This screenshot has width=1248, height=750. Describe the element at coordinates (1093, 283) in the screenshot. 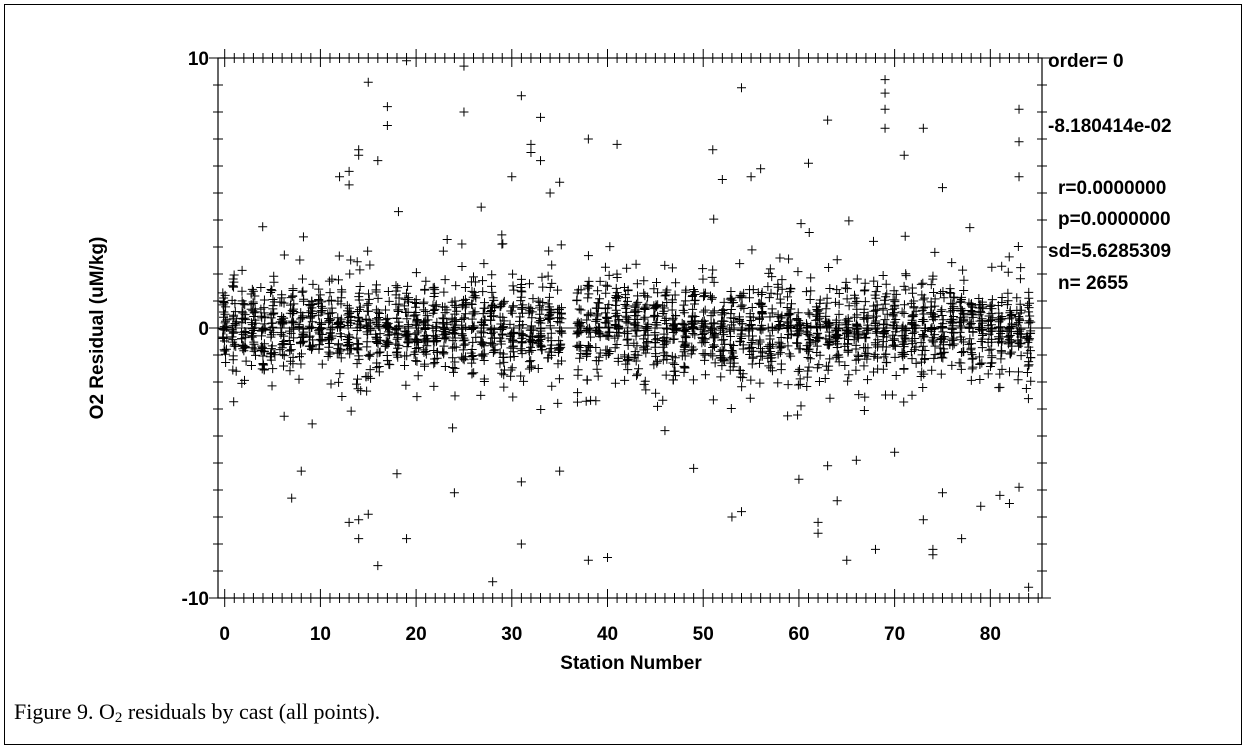

I see `n-stat: n= 2655` at that location.